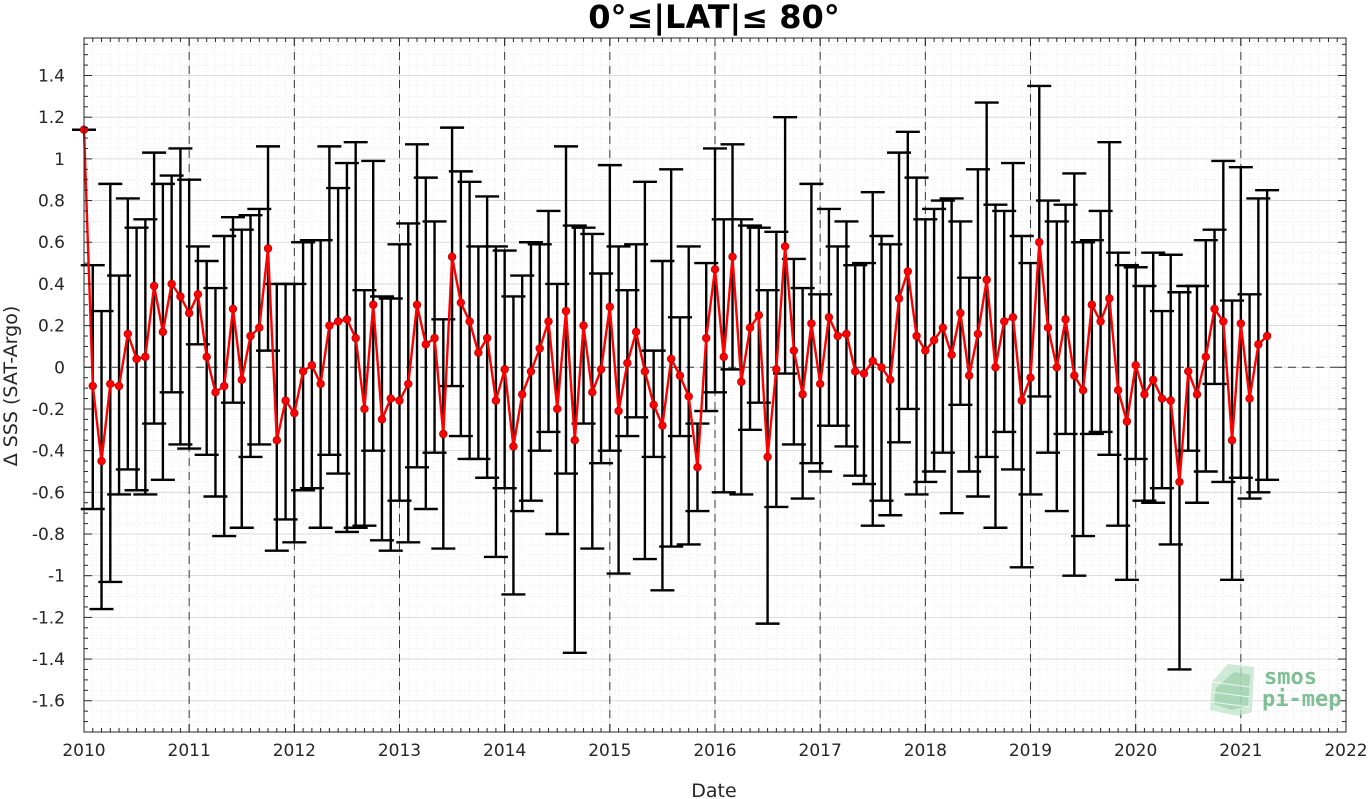 This screenshot has height=799, width=1371. Describe the element at coordinates (820, 751) in the screenshot. I see `x-tick-label: 2017` at that location.